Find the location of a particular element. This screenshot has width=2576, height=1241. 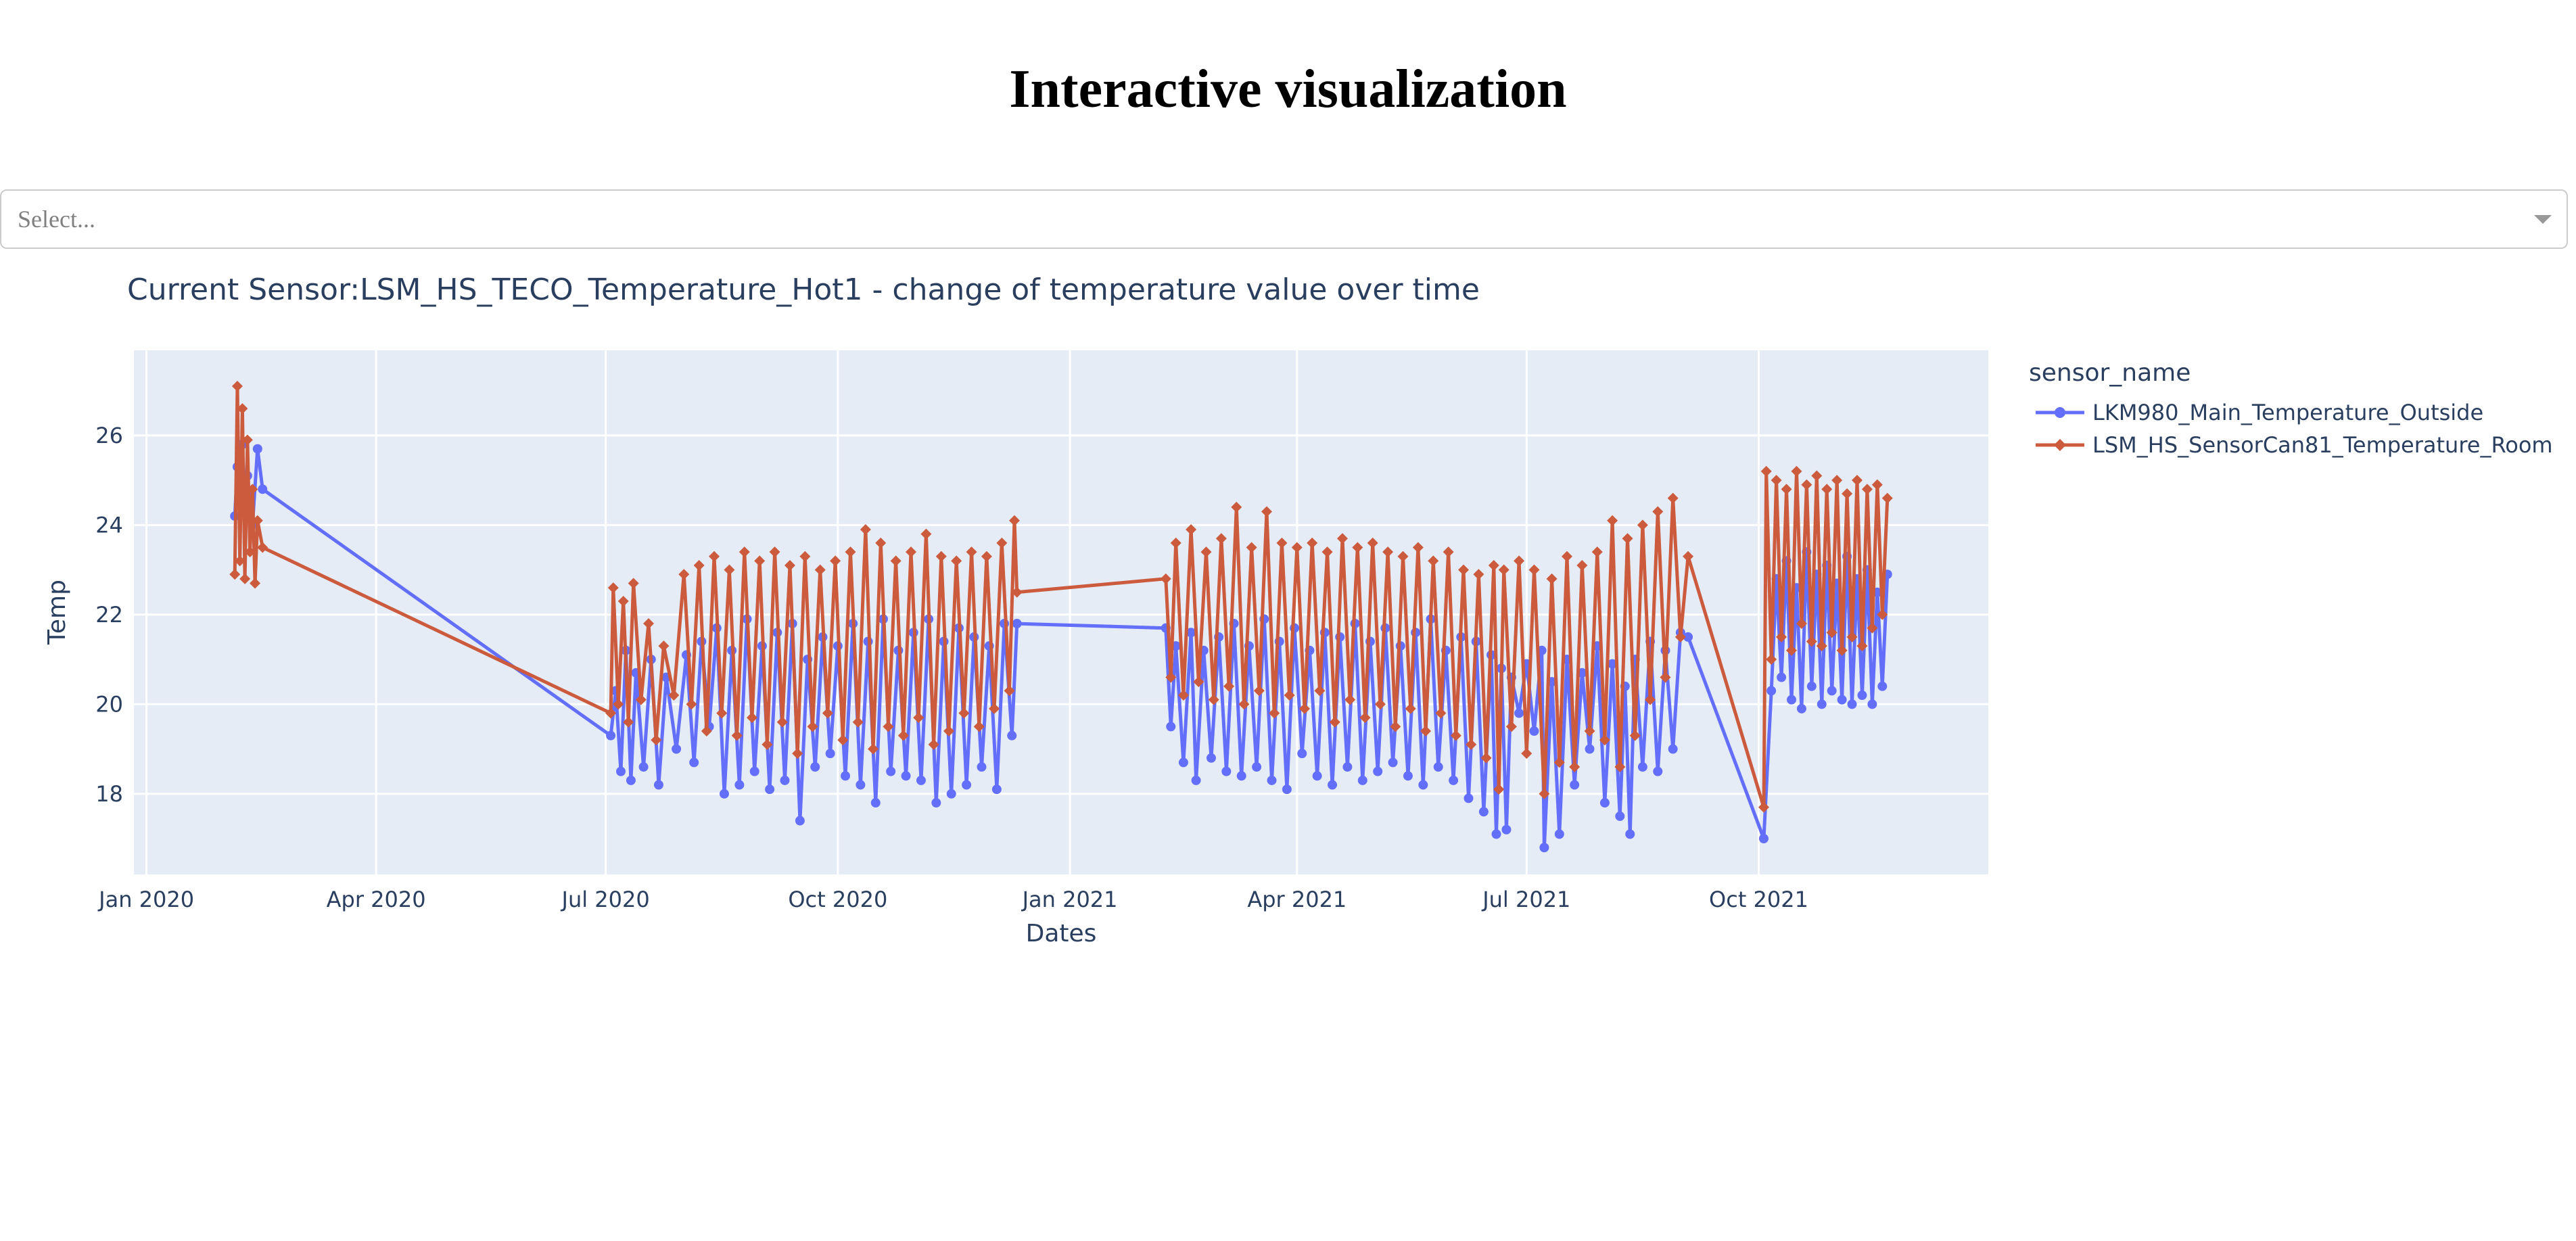

page-title: Interactive visualization is located at coordinates (1288, 89).